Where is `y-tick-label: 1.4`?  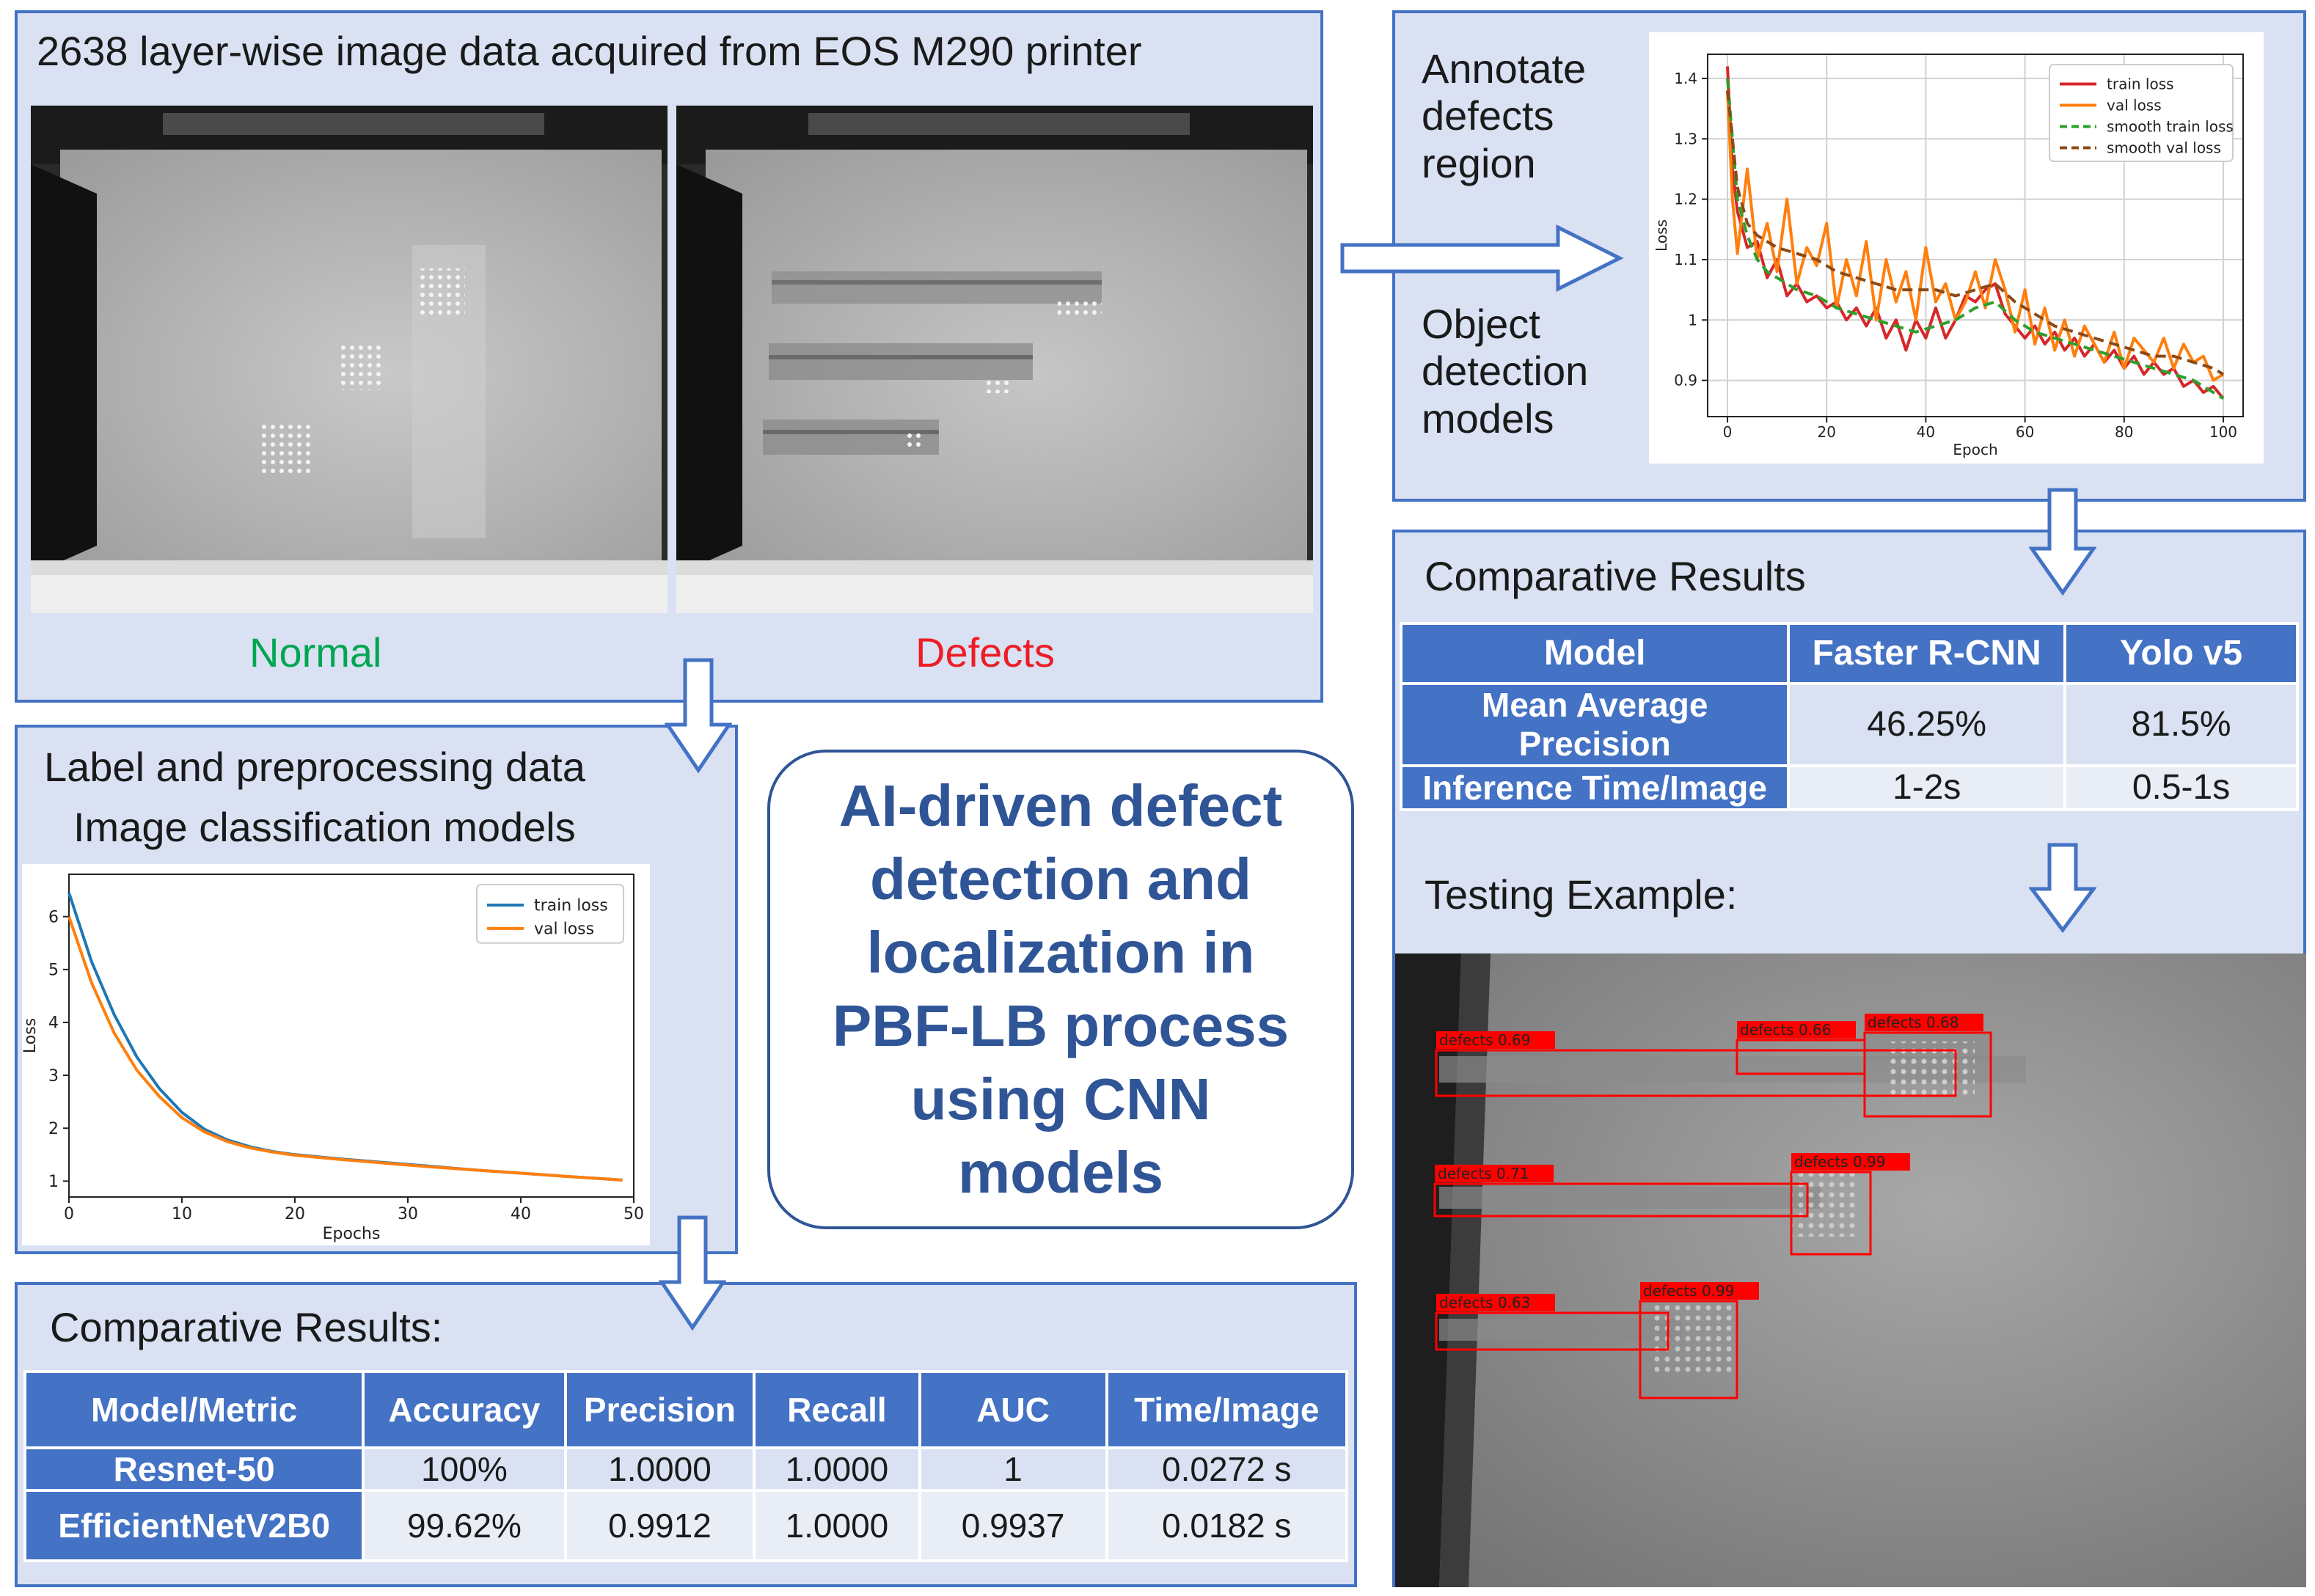 y-tick-label: 1.4 is located at coordinates (1686, 78).